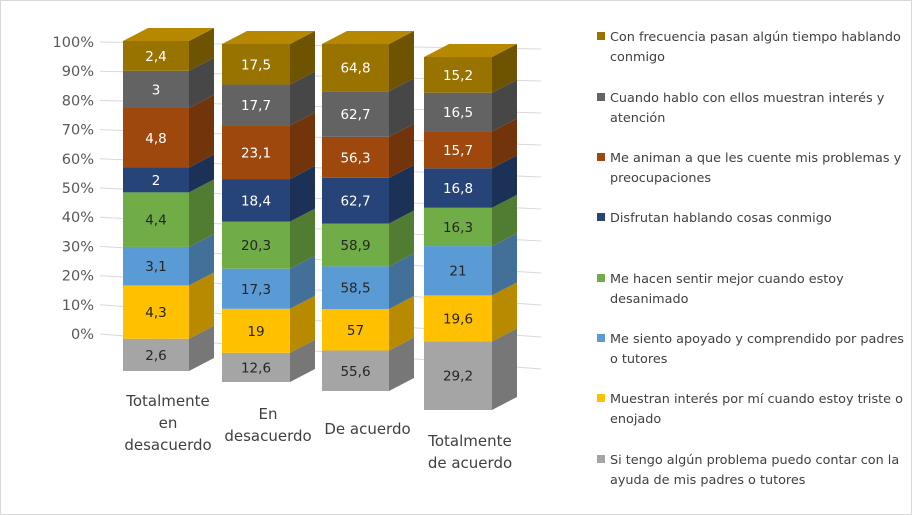 This screenshot has width=912, height=515. I want to click on y-tick-label: 50%, so click(78, 189).